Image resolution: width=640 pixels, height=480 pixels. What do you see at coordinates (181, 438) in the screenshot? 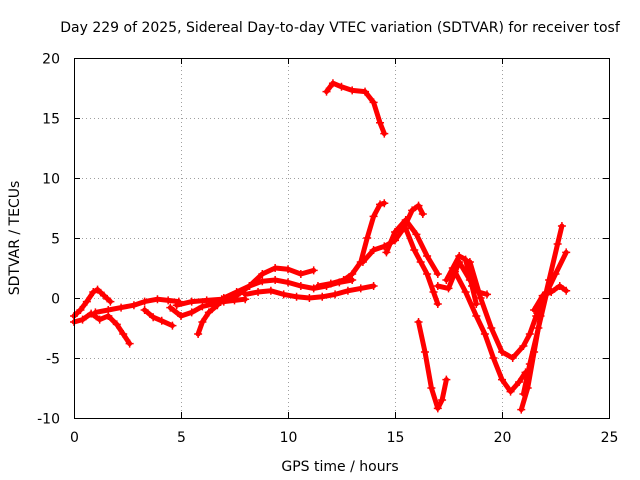
I see `x-tick-label: 5` at bounding box center [181, 438].